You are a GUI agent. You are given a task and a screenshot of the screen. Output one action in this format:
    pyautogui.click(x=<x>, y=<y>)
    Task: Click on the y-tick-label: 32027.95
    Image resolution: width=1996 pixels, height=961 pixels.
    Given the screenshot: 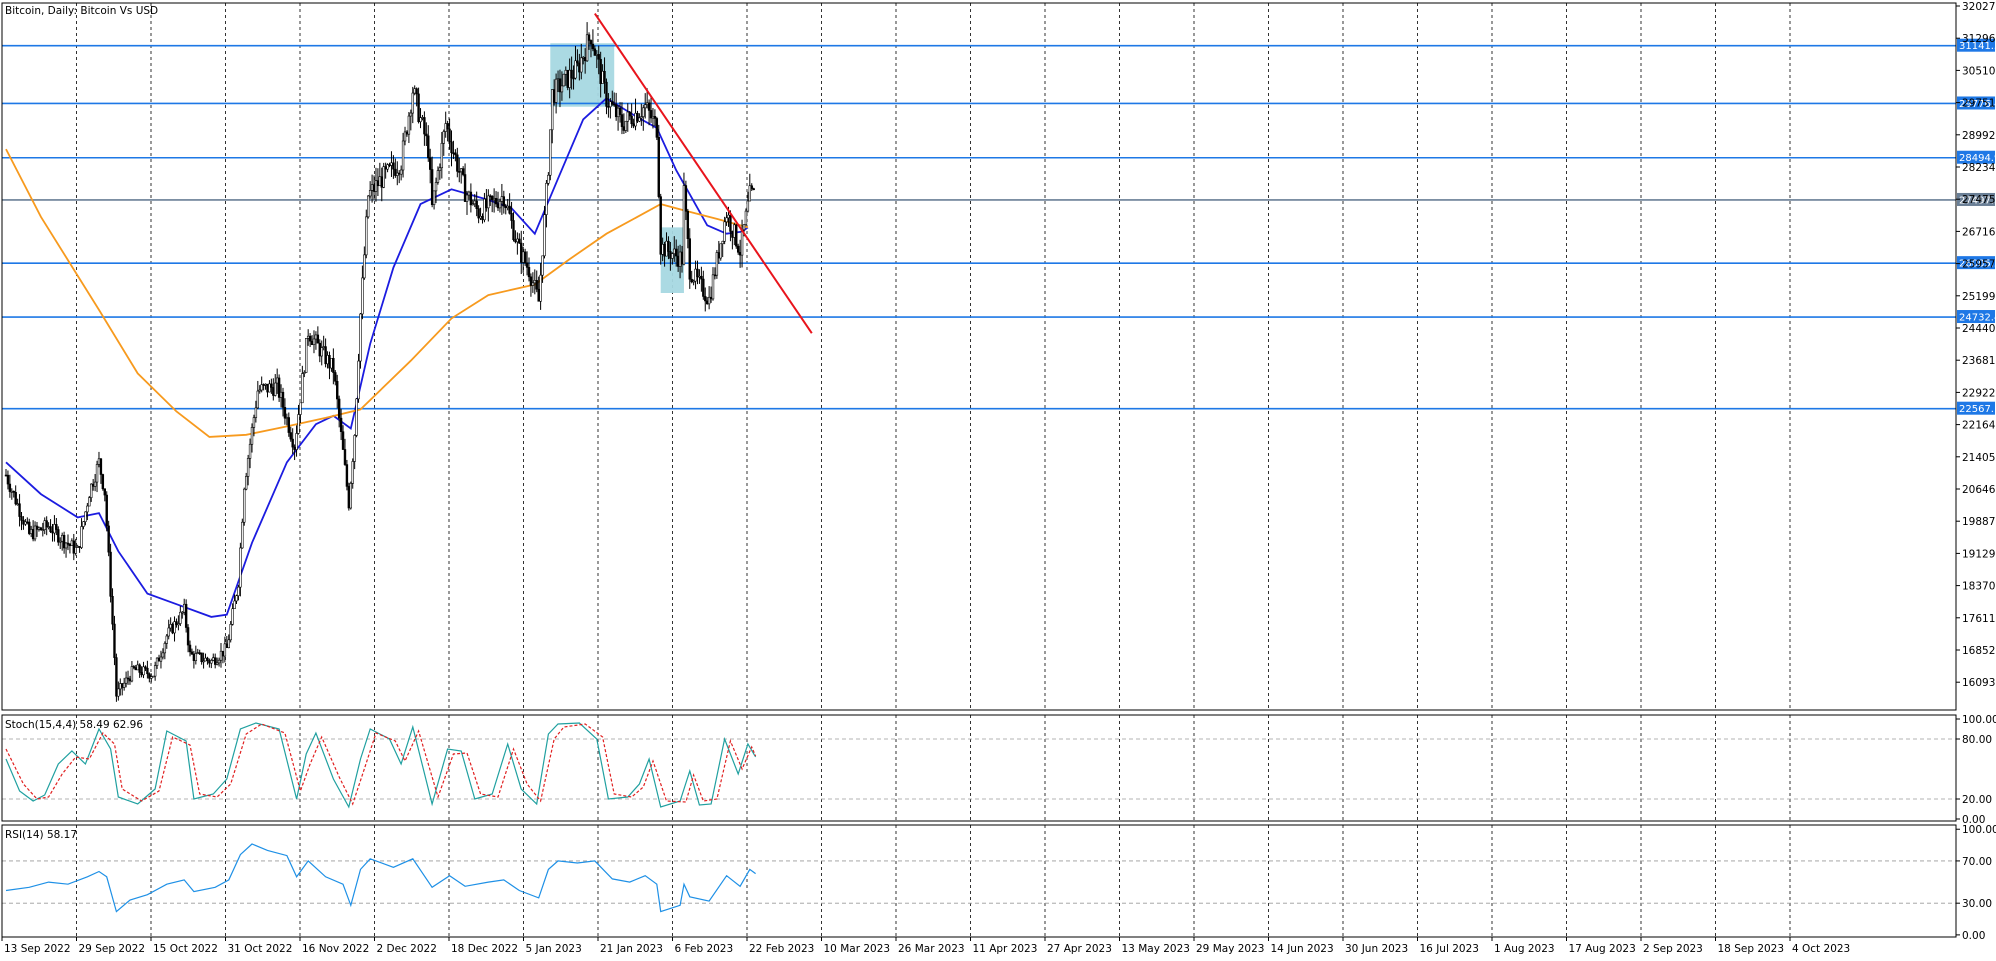 What is the action you would take?
    pyautogui.click(x=1979, y=7)
    